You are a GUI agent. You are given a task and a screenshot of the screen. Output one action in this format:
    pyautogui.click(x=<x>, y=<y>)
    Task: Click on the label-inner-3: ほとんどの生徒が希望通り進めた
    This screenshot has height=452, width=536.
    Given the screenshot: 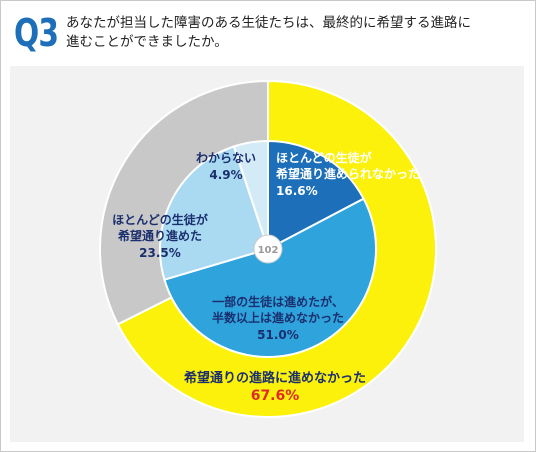 What is the action you would take?
    pyautogui.click(x=160, y=227)
    